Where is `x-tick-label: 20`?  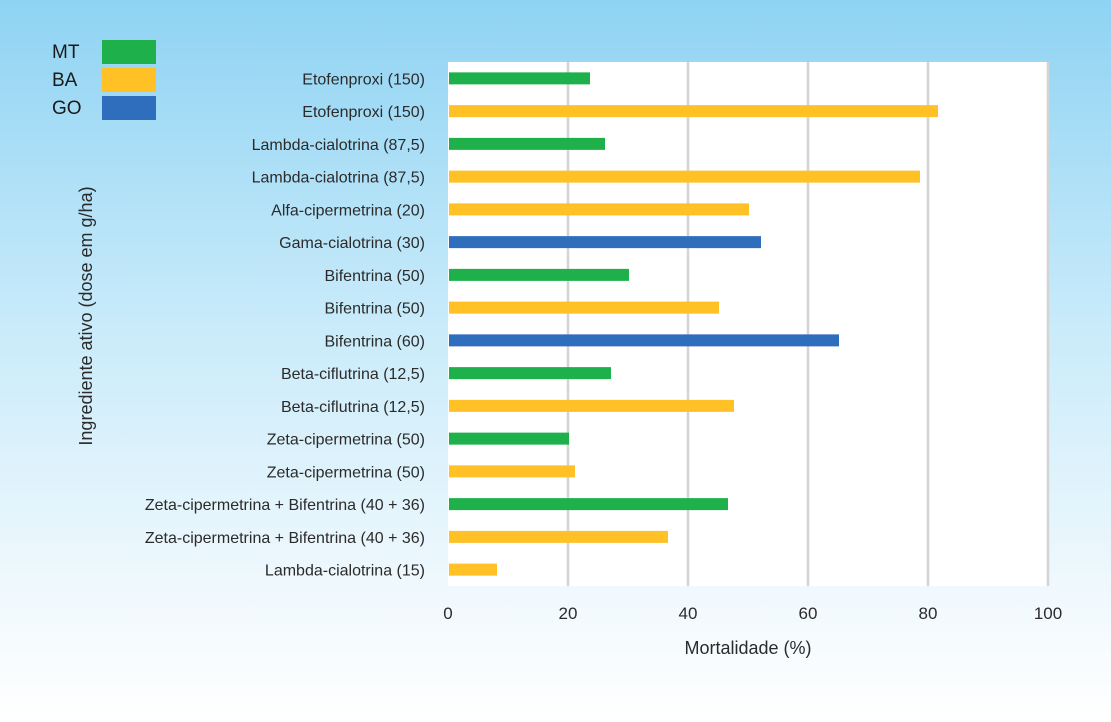
x-tick-label: 20 is located at coordinates (568, 613).